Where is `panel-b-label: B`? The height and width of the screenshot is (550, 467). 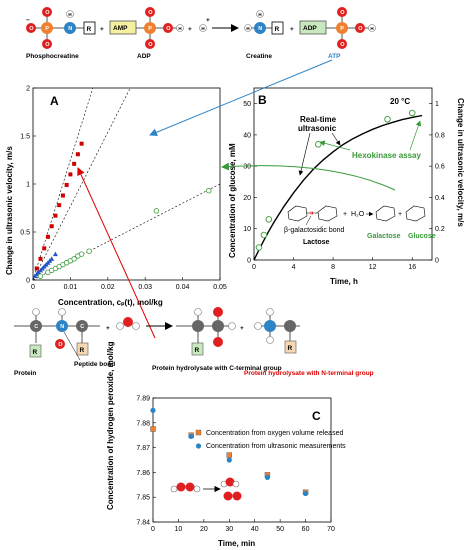
panel-b-label: B is located at coordinates (262, 100).